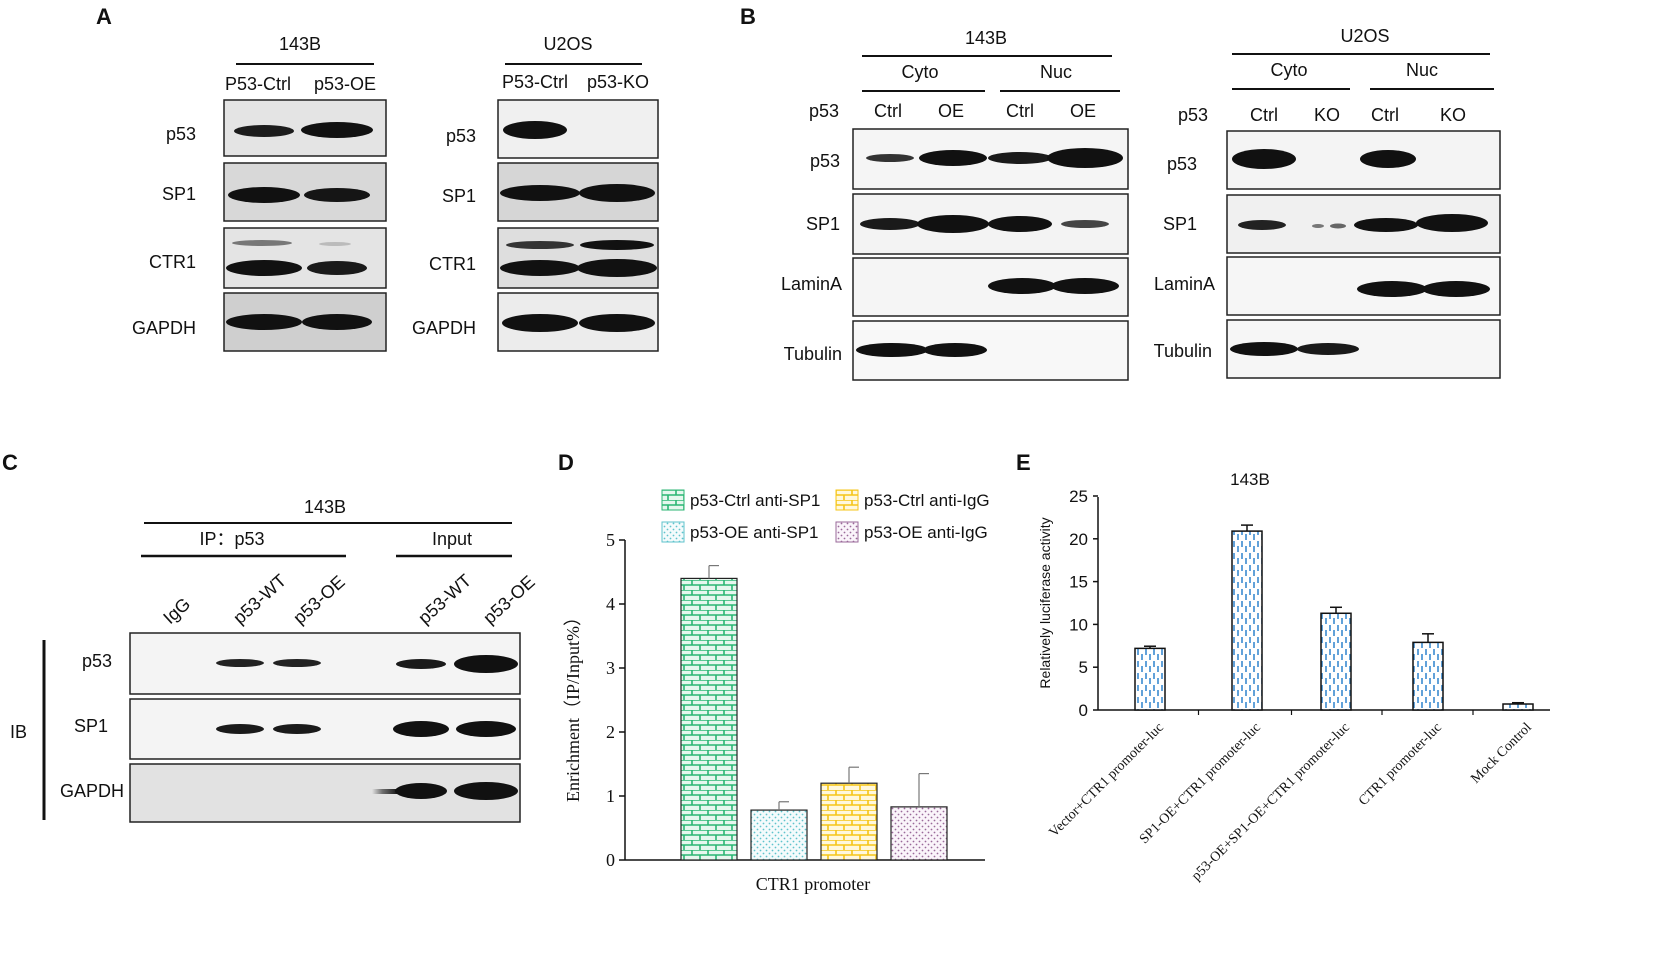  What do you see at coordinates (610, 732) in the screenshot?
I see `y-tick-label: 2` at bounding box center [610, 732].